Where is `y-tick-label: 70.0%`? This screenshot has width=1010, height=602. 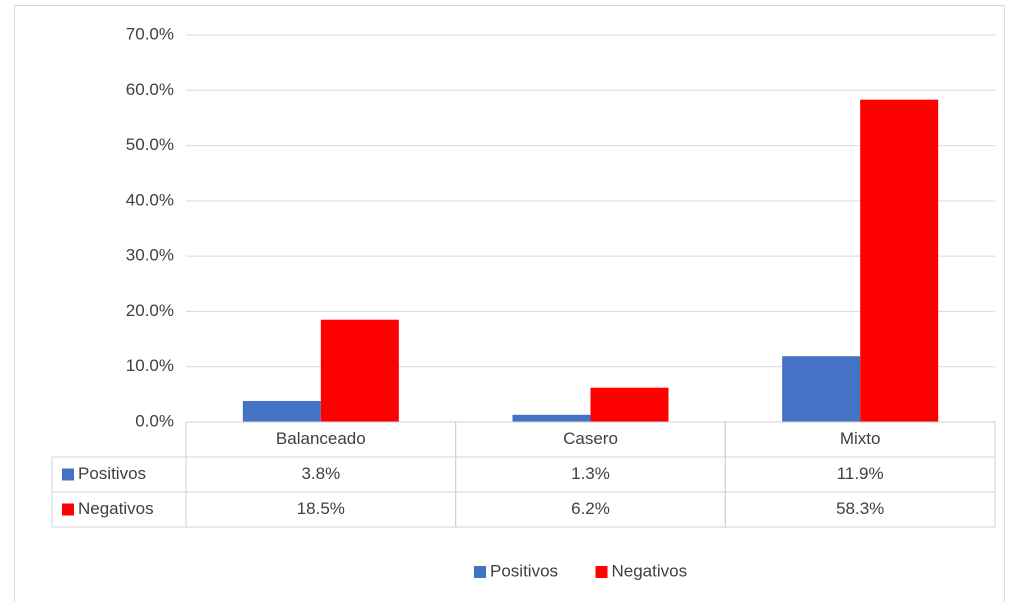
y-tick-label: 70.0% is located at coordinates (150, 33).